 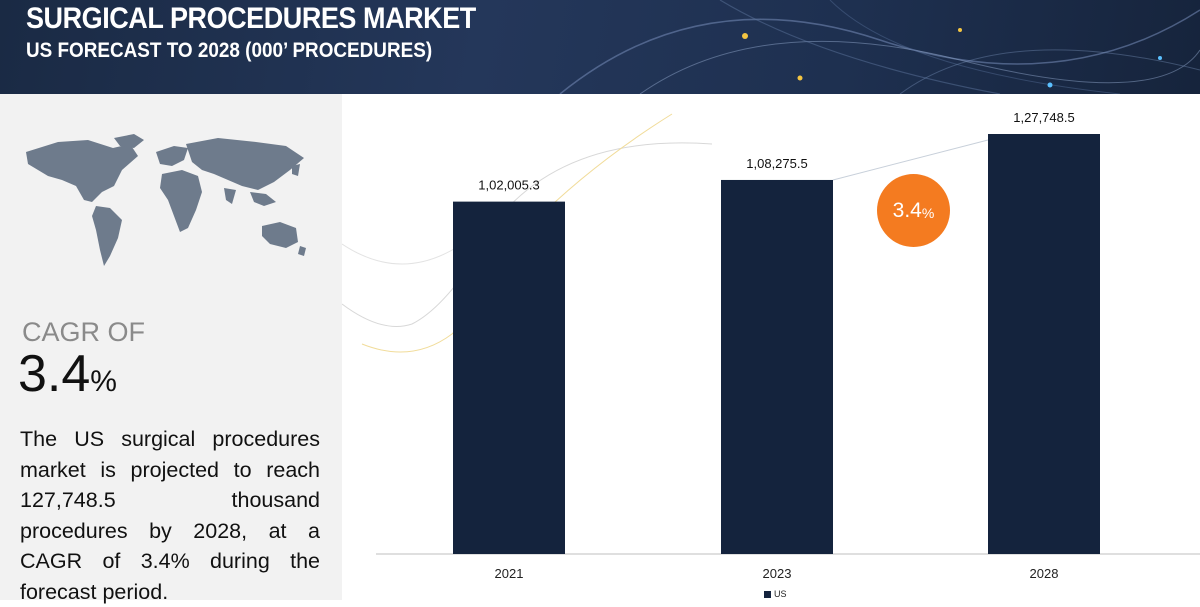 What do you see at coordinates (928, 212) in the screenshot?
I see `badge-unit: %` at bounding box center [928, 212].